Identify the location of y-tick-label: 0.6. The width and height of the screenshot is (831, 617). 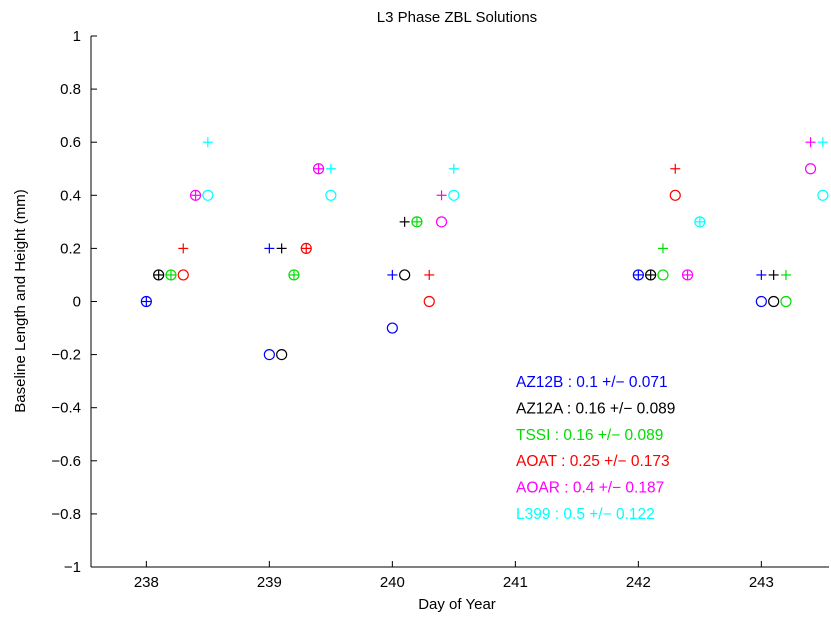
(70, 142).